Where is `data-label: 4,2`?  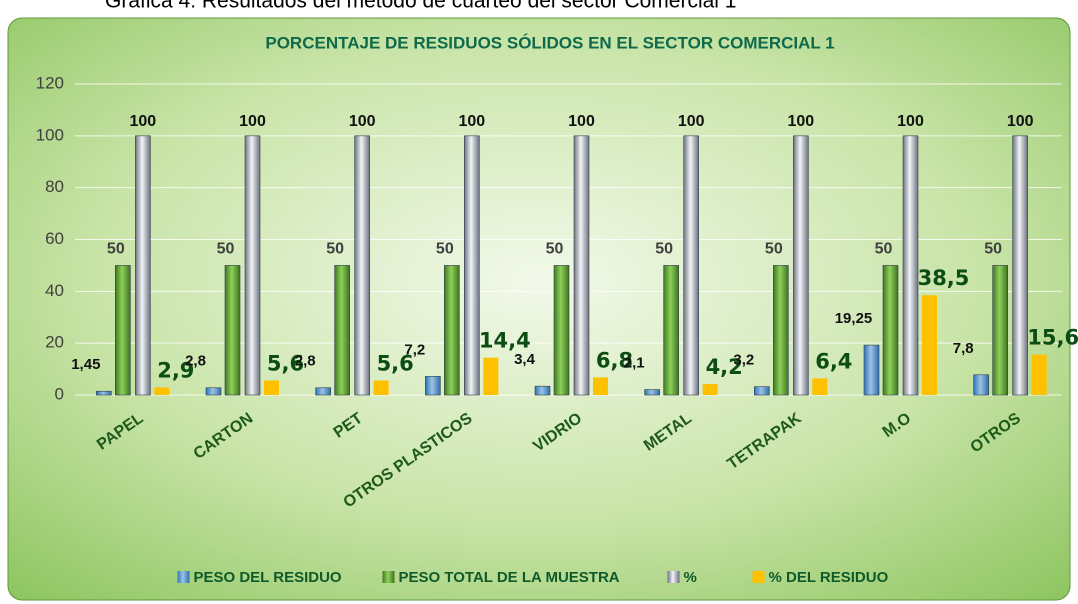 data-label: 4,2 is located at coordinates (724, 367).